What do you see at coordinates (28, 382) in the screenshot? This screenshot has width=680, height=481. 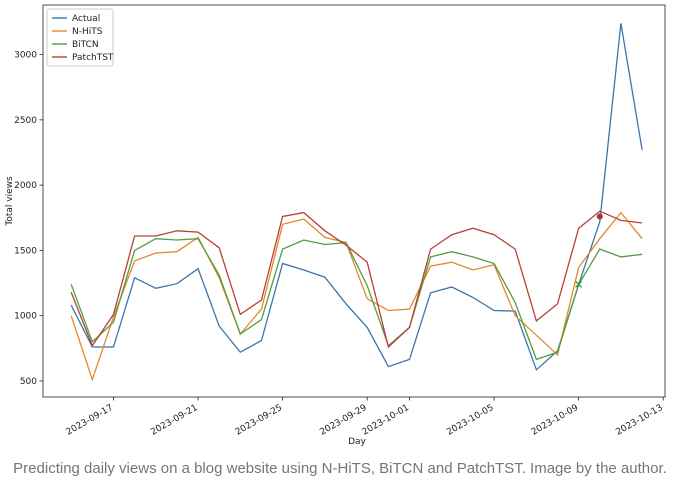 I see `y-tick-label: 500` at bounding box center [28, 382].